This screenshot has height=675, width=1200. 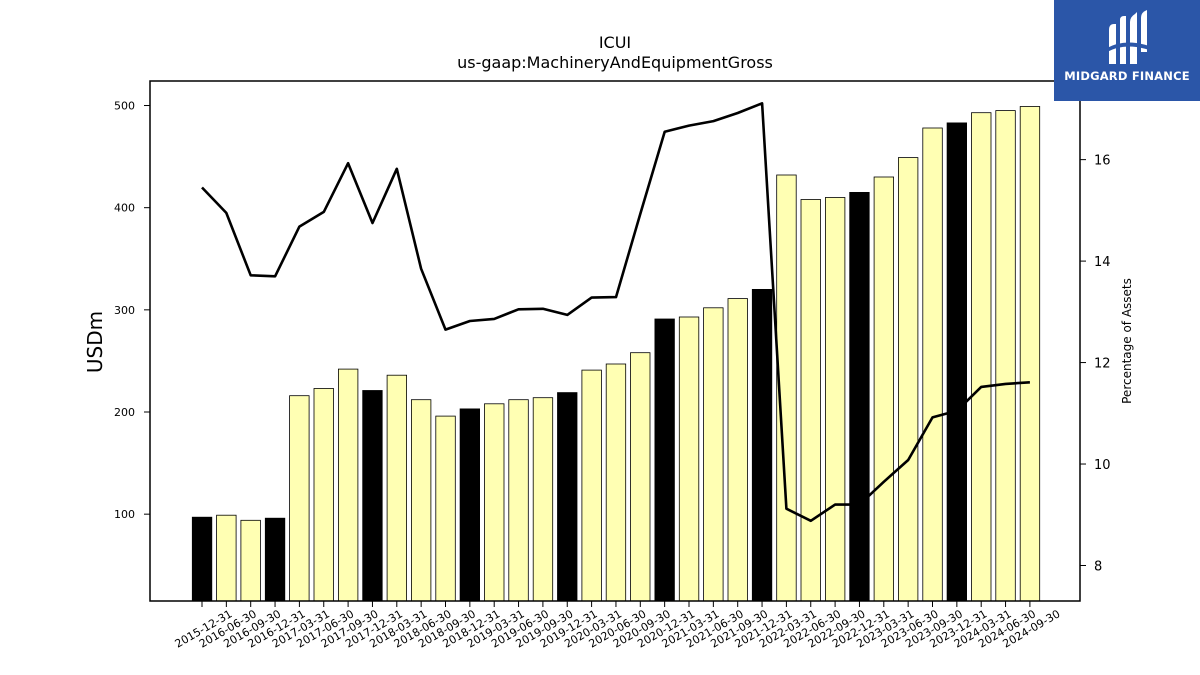 I want to click on y2-tick-label: 14, so click(x=1102, y=262).